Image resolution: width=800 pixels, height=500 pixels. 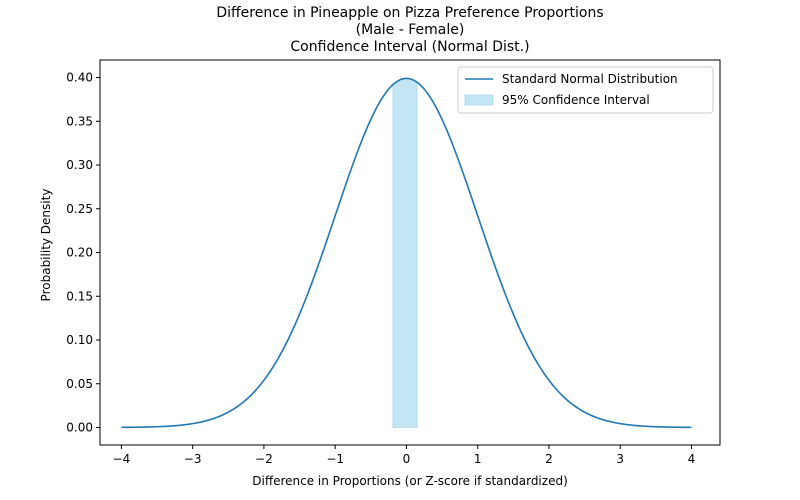 I want to click on x-tick-label: −1, so click(x=335, y=459).